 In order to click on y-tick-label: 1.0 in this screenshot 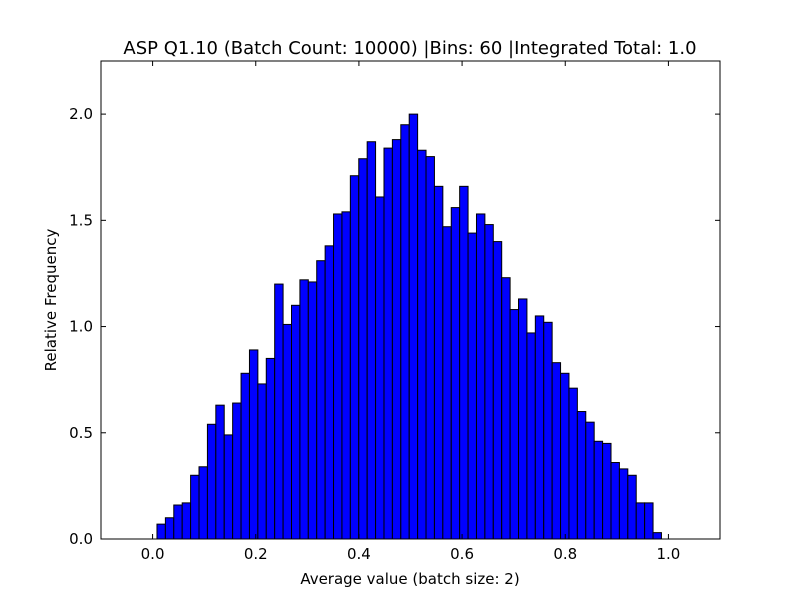, I will do `click(81, 327)`.